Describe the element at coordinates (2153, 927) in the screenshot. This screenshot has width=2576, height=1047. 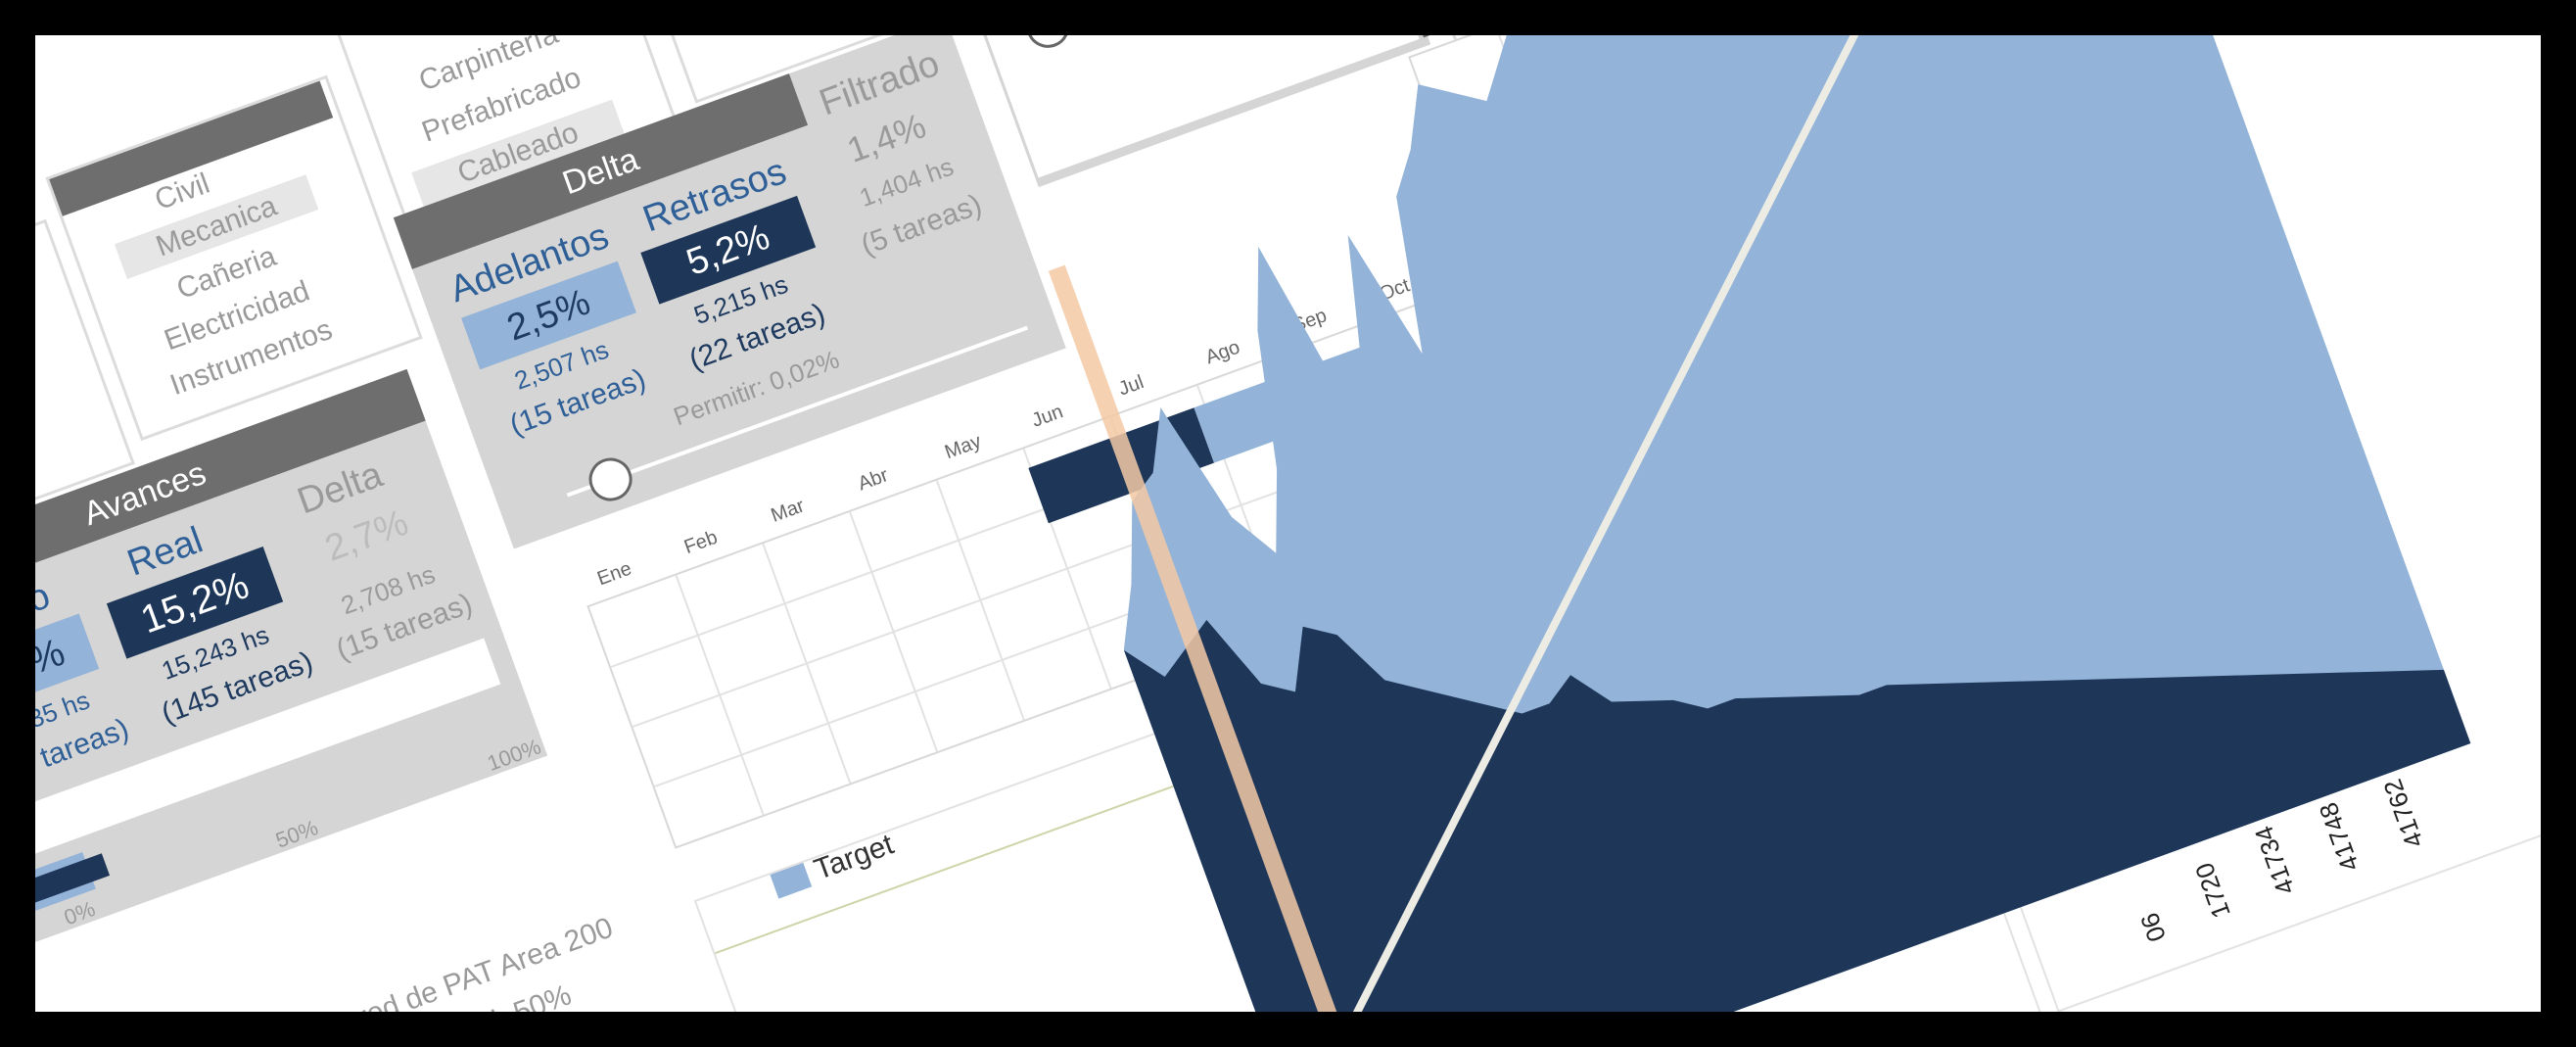
I see `x-axis-tick-1: 06` at that location.